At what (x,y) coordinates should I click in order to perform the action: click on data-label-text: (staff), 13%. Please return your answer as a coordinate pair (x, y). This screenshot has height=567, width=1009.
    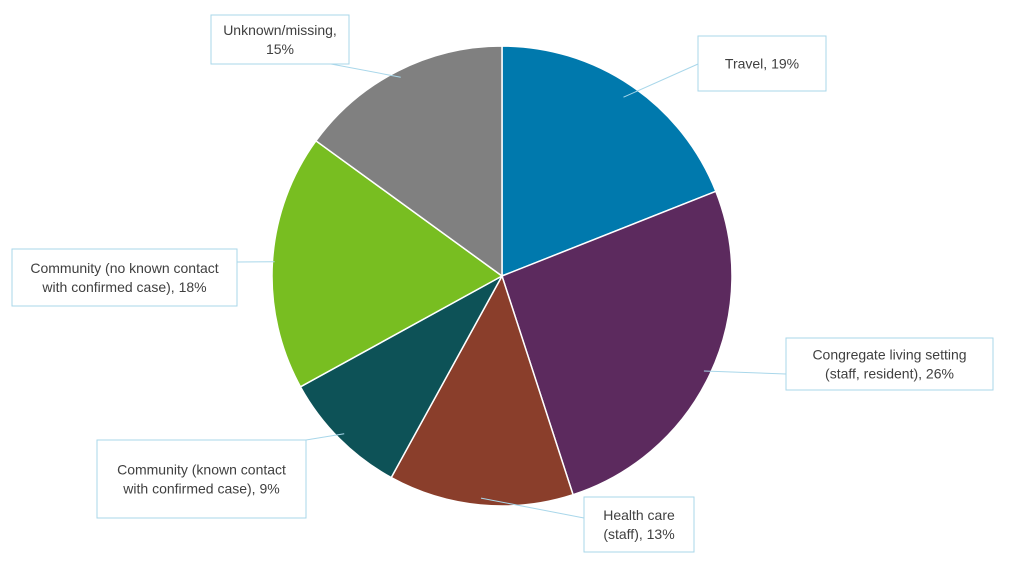
    Looking at the image, I should click on (638, 534).